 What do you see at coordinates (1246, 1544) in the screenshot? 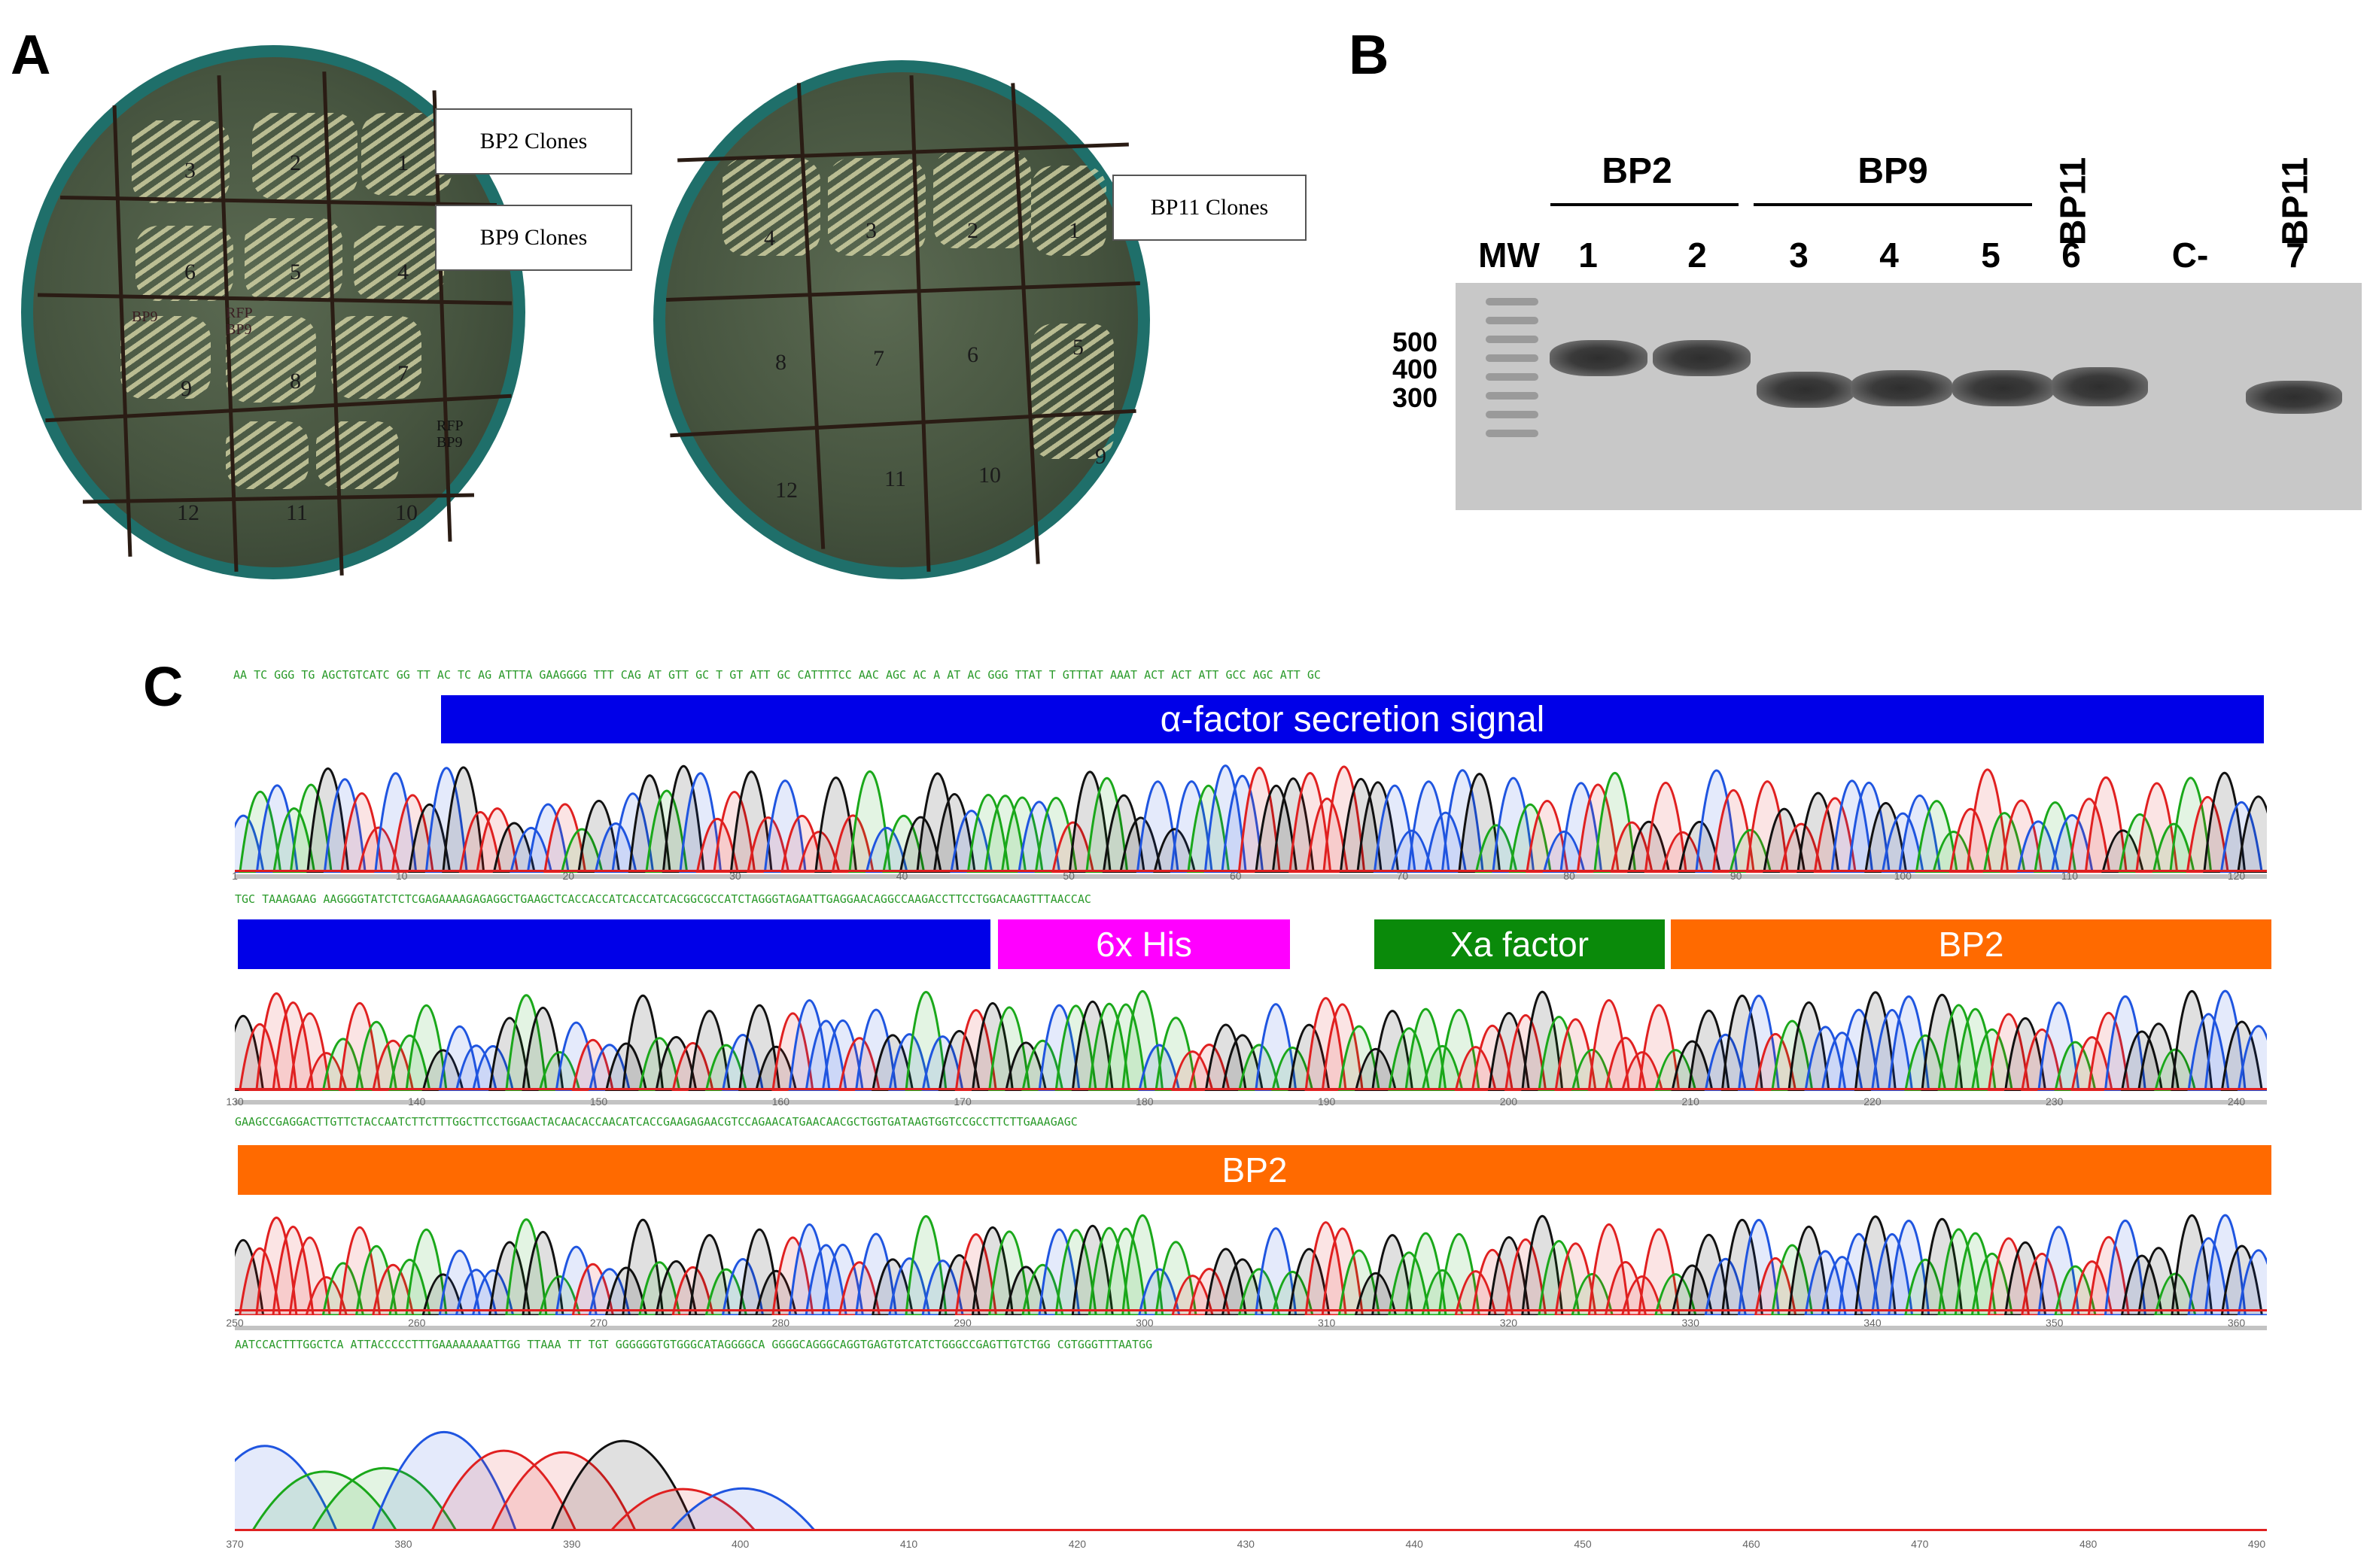
I see `sequence-position-tick: 430` at bounding box center [1246, 1544].